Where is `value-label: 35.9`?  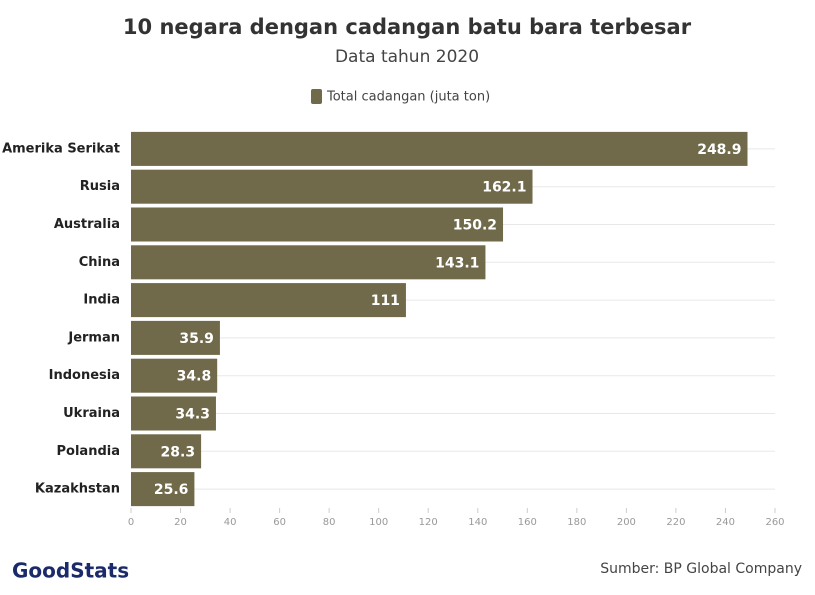 value-label: 35.9 is located at coordinates (196, 339).